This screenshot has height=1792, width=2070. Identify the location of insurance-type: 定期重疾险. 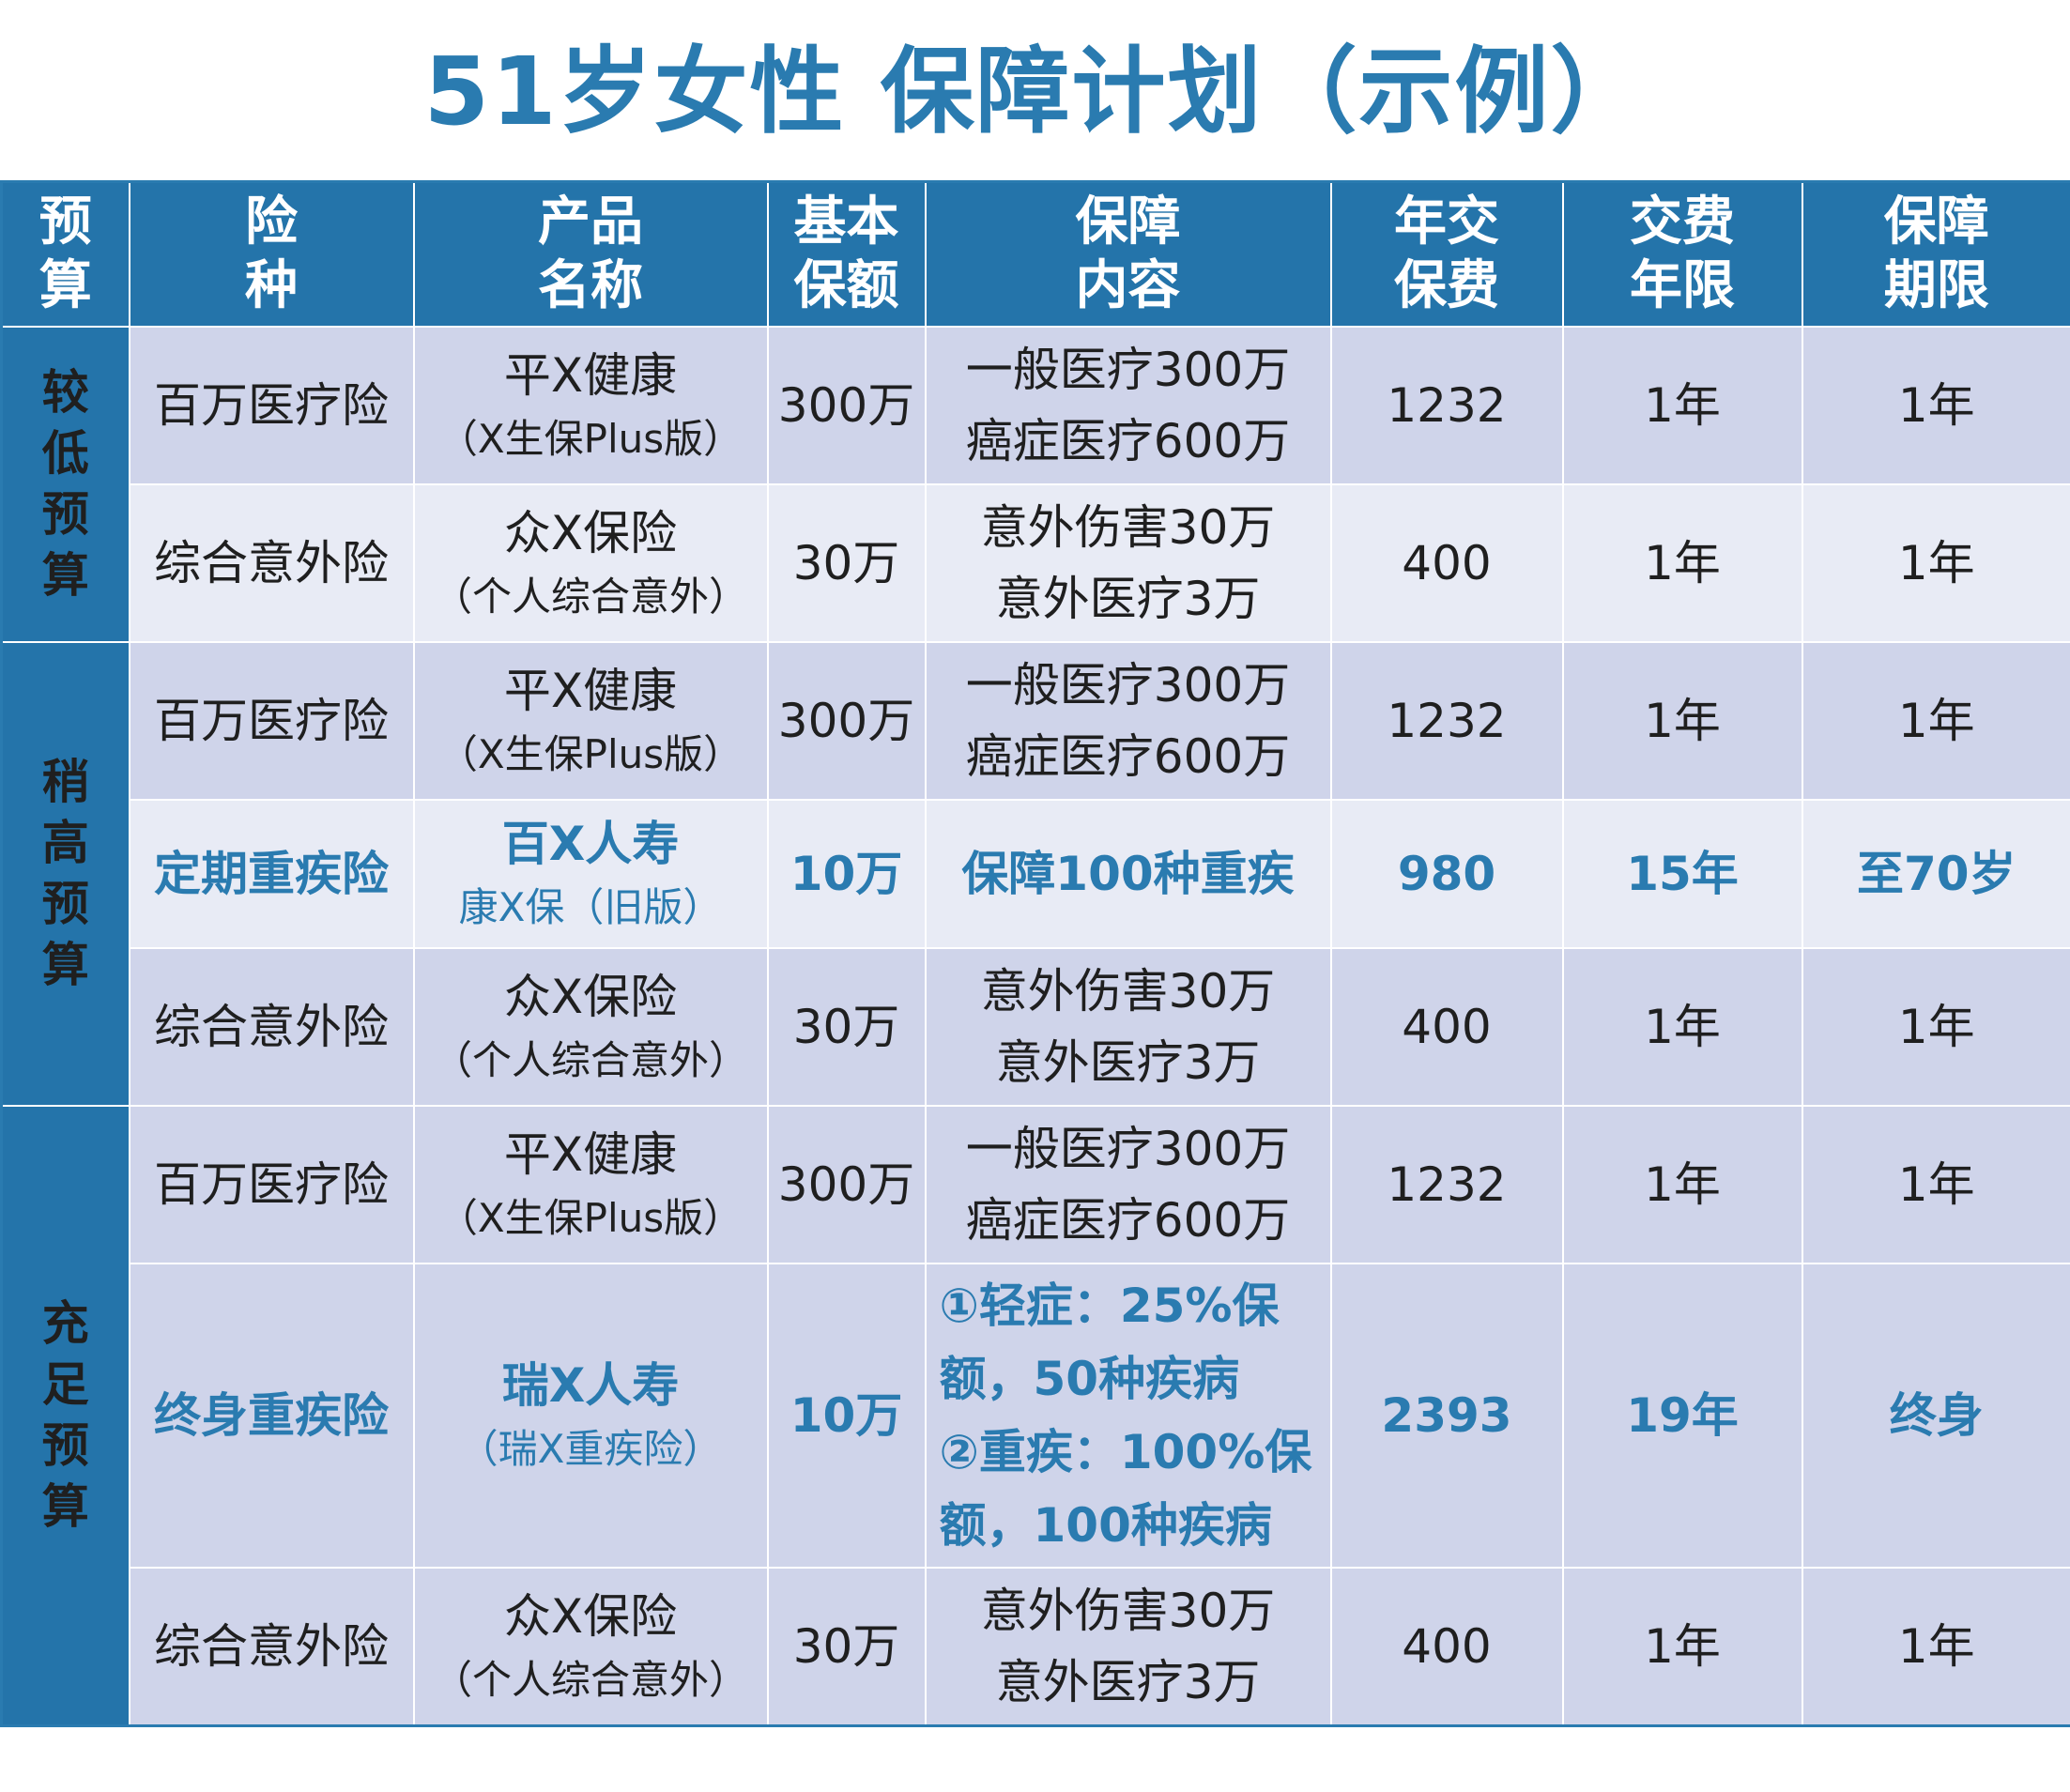
(271, 874).